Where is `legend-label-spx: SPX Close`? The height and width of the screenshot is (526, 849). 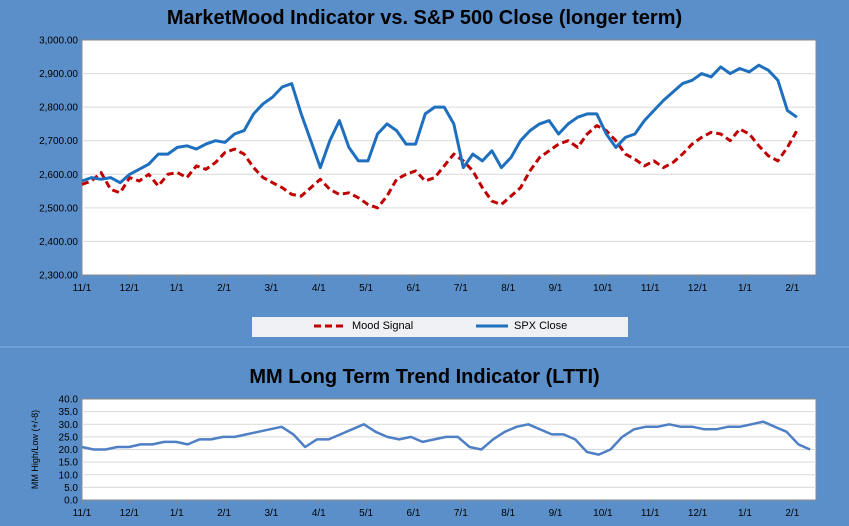 legend-label-spx: SPX Close is located at coordinates (541, 326).